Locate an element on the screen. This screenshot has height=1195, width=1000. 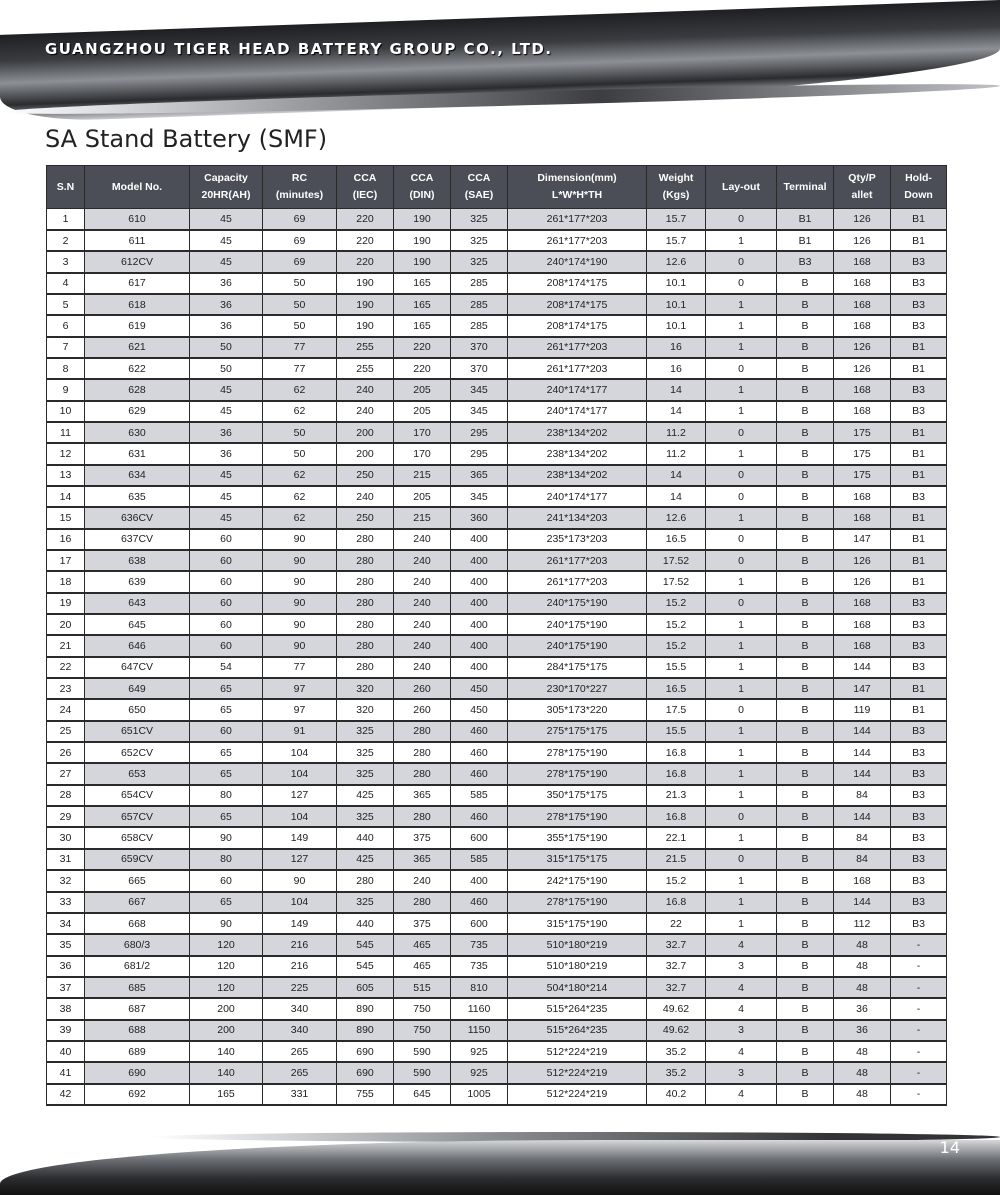
table-cell: 365 is located at coordinates (479, 475).